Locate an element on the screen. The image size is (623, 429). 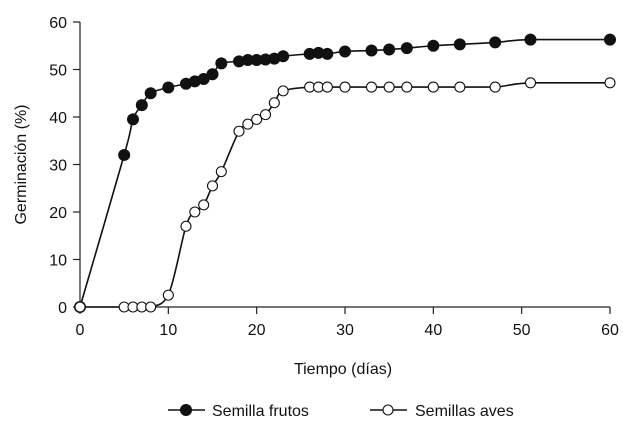
x-tick-label: 20 is located at coordinates (257, 330).